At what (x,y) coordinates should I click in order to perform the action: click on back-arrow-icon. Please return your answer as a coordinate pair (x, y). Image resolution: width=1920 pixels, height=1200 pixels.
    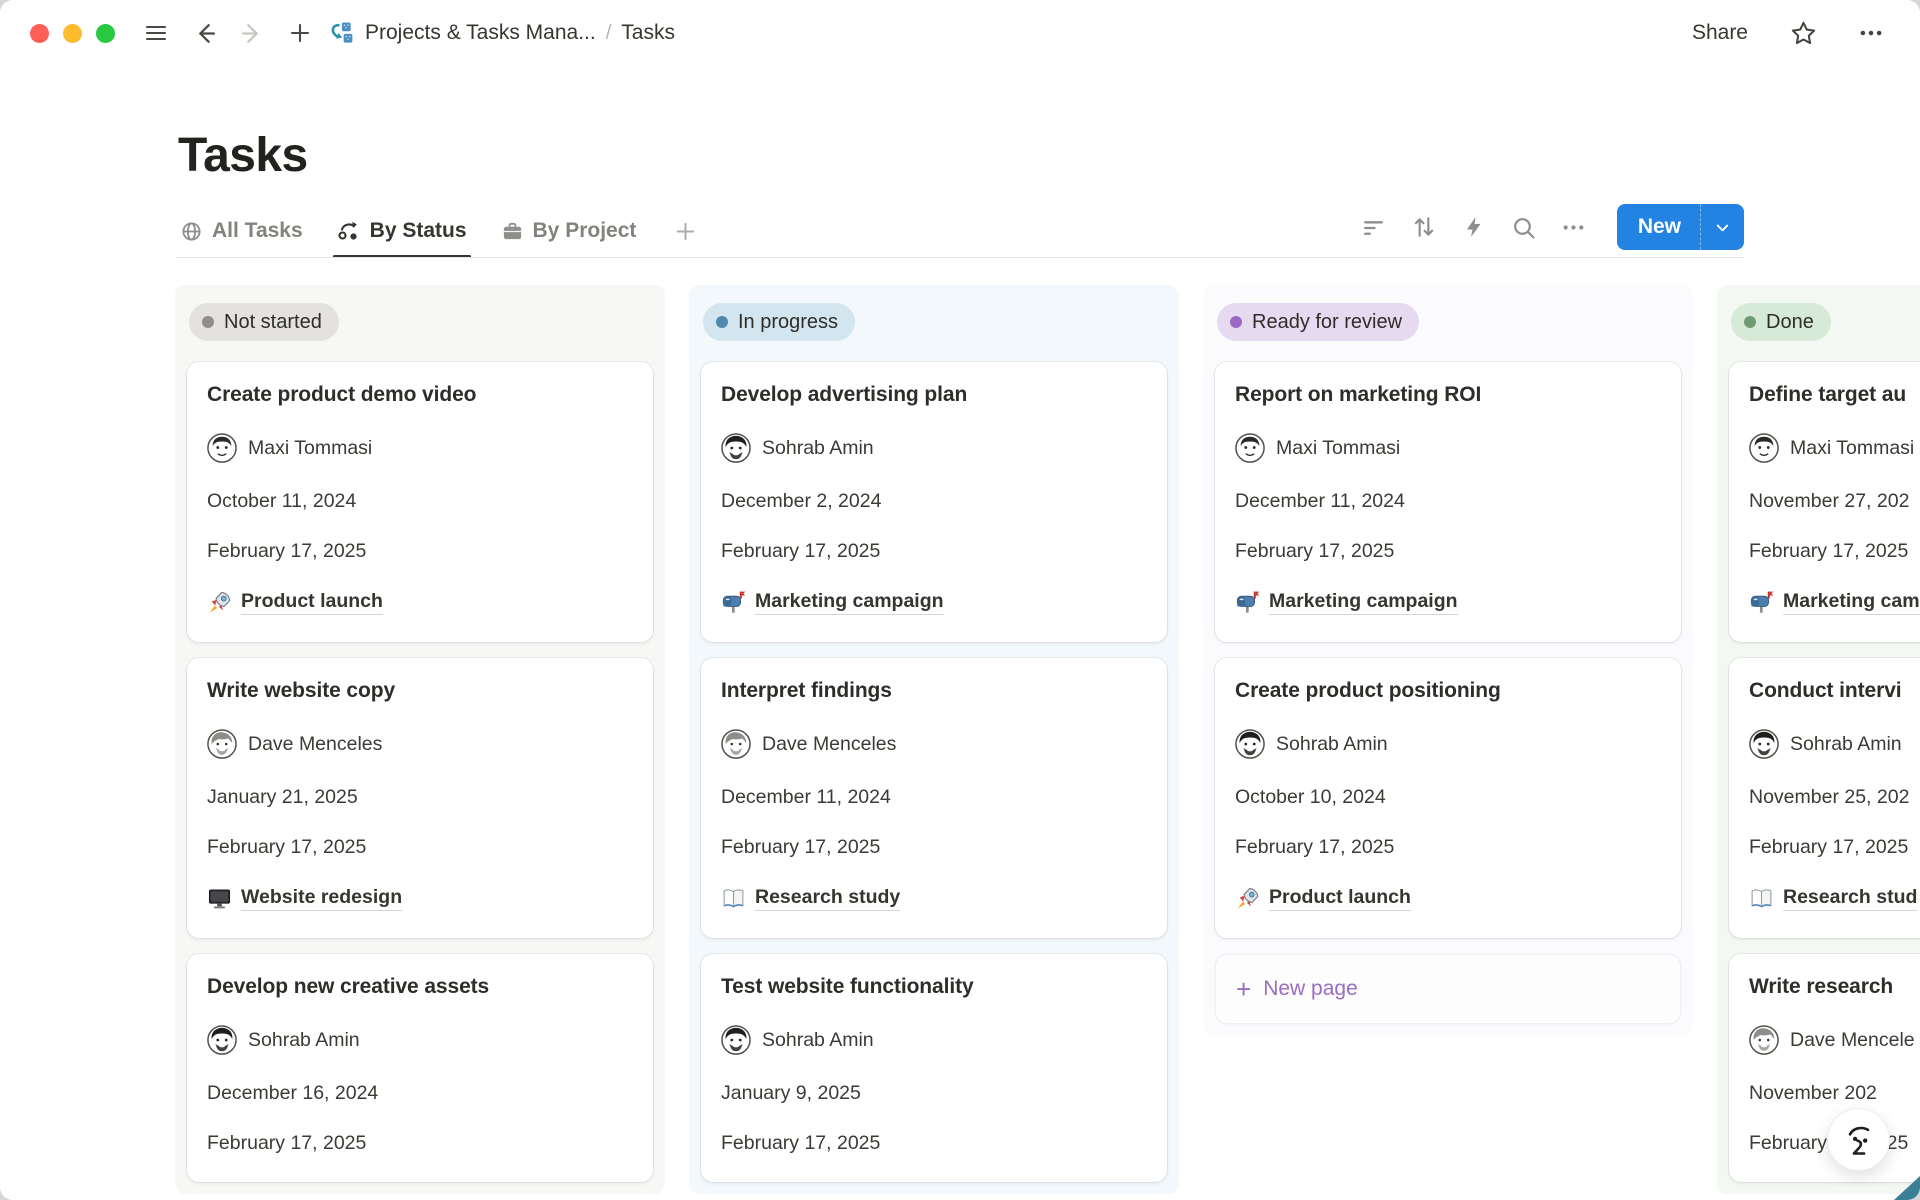
    Looking at the image, I should click on (204, 33).